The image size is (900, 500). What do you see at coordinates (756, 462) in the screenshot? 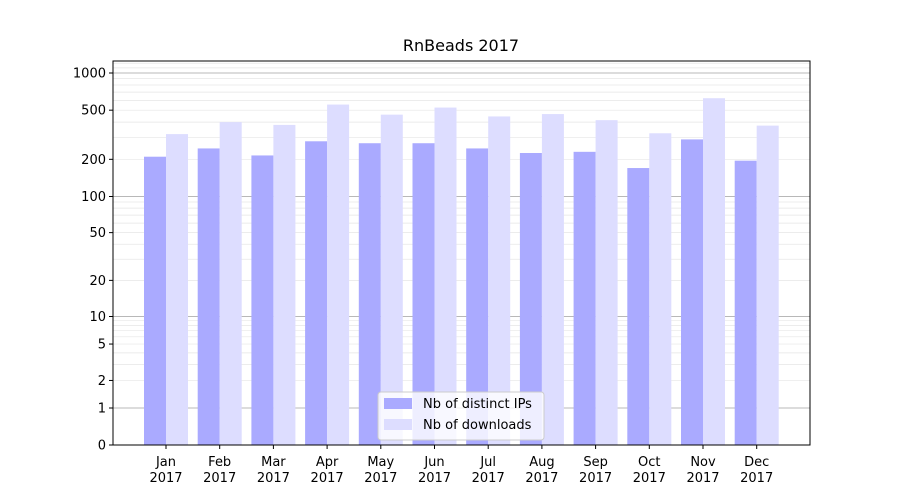
I see `x-tick-label-month: Dec` at bounding box center [756, 462].